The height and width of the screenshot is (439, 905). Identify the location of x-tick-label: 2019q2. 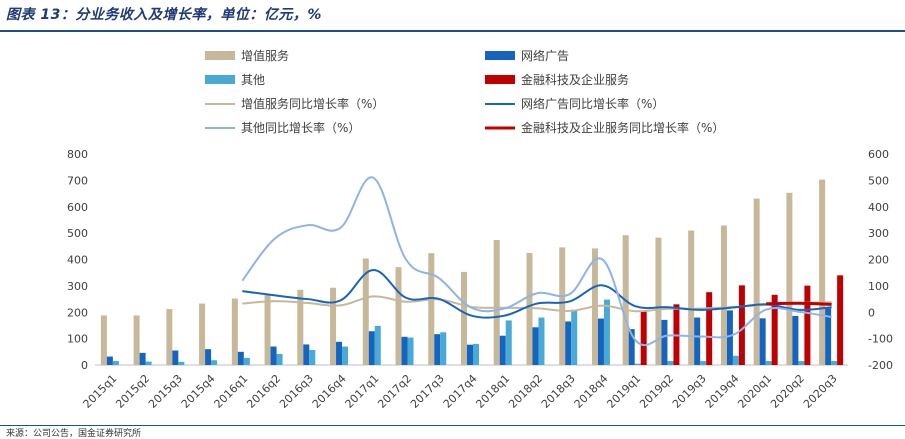
(656, 391).